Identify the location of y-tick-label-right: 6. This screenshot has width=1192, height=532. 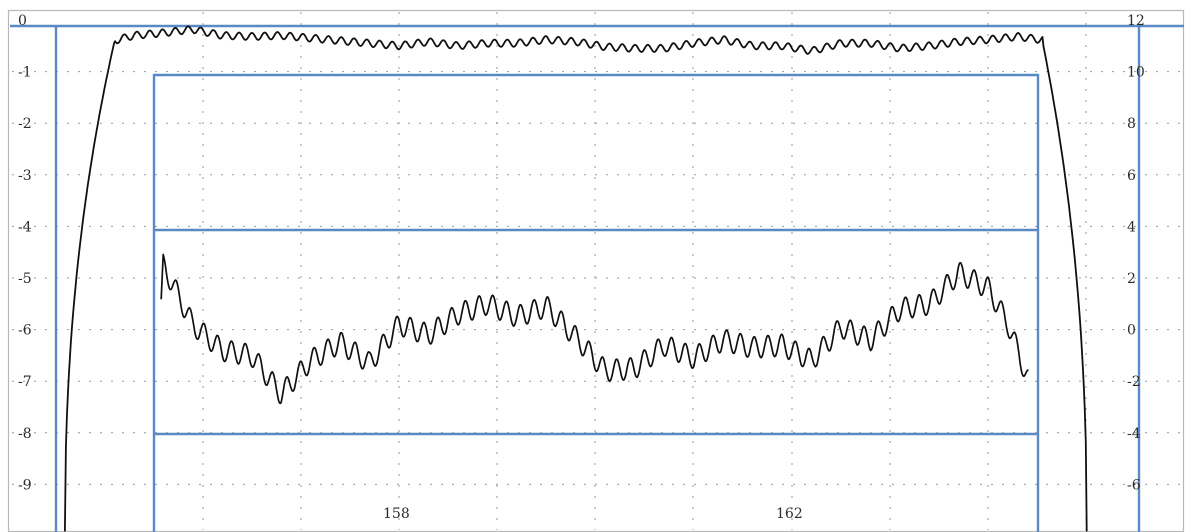
(1131, 176).